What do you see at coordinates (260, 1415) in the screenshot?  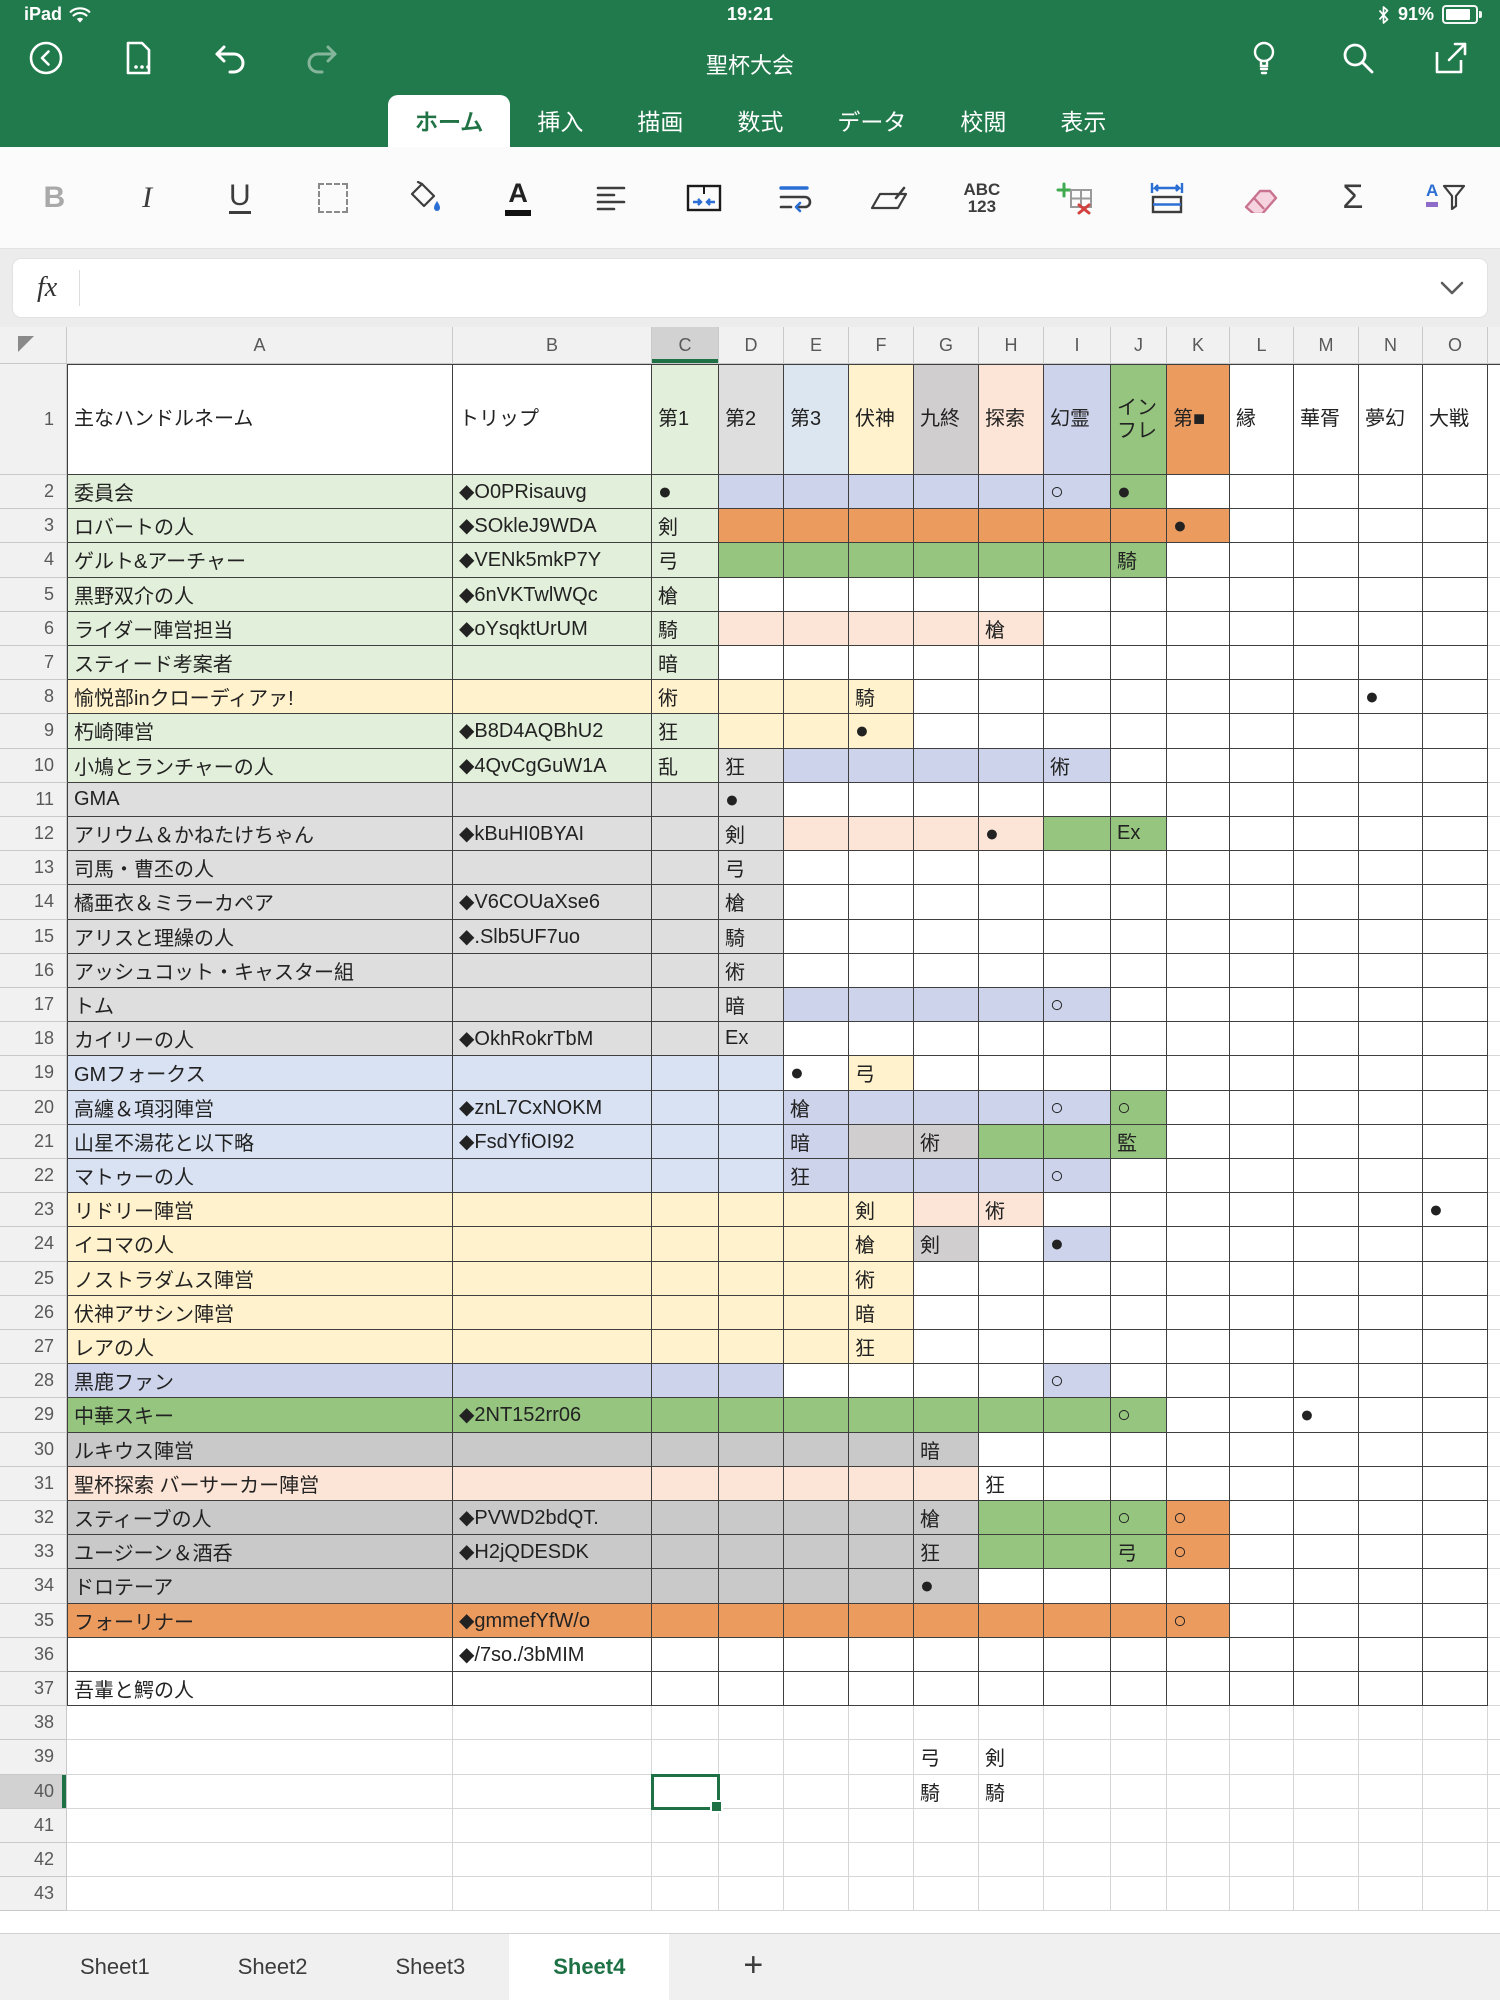 I see `cell-A29: 中華スキー` at bounding box center [260, 1415].